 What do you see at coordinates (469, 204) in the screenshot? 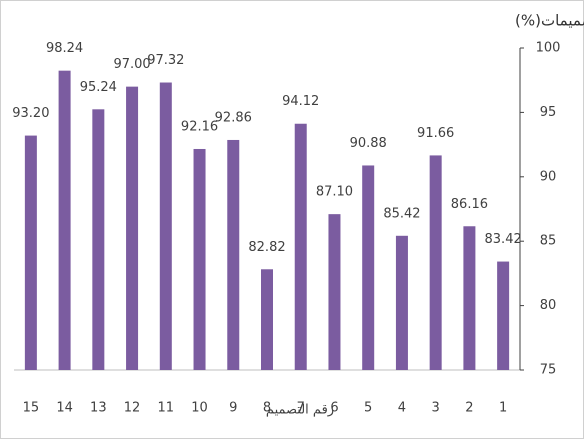
I see `data-label: 86.16` at bounding box center [469, 204].